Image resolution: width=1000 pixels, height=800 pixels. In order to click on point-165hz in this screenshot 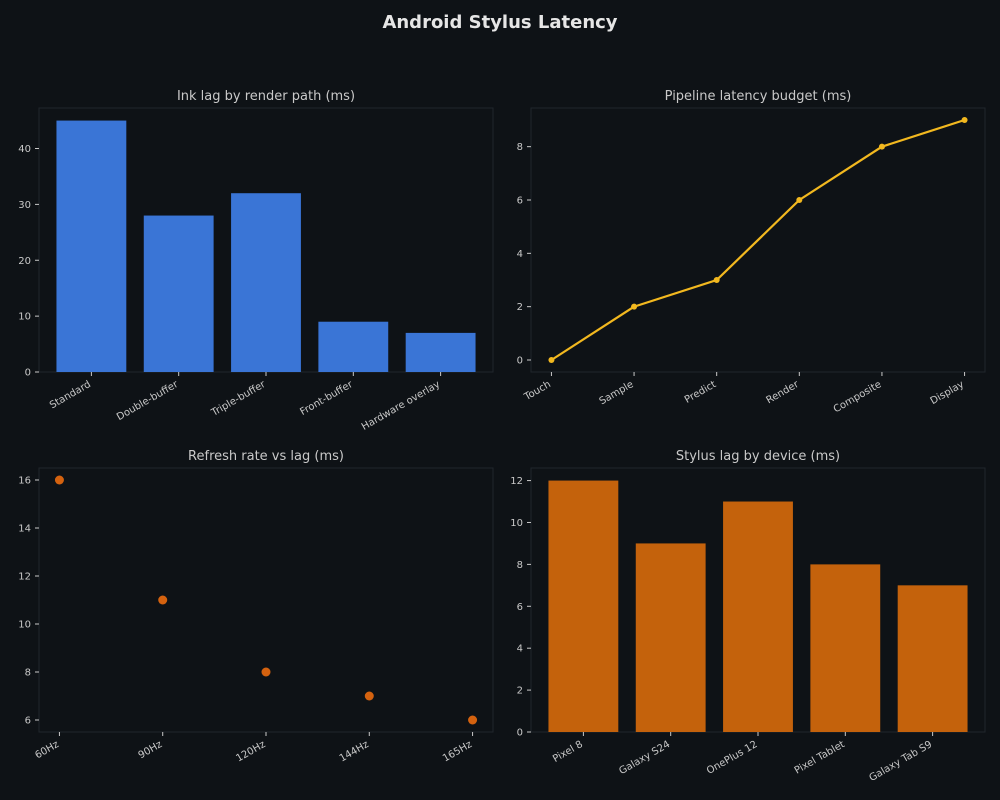, I will do `click(473, 720)`.